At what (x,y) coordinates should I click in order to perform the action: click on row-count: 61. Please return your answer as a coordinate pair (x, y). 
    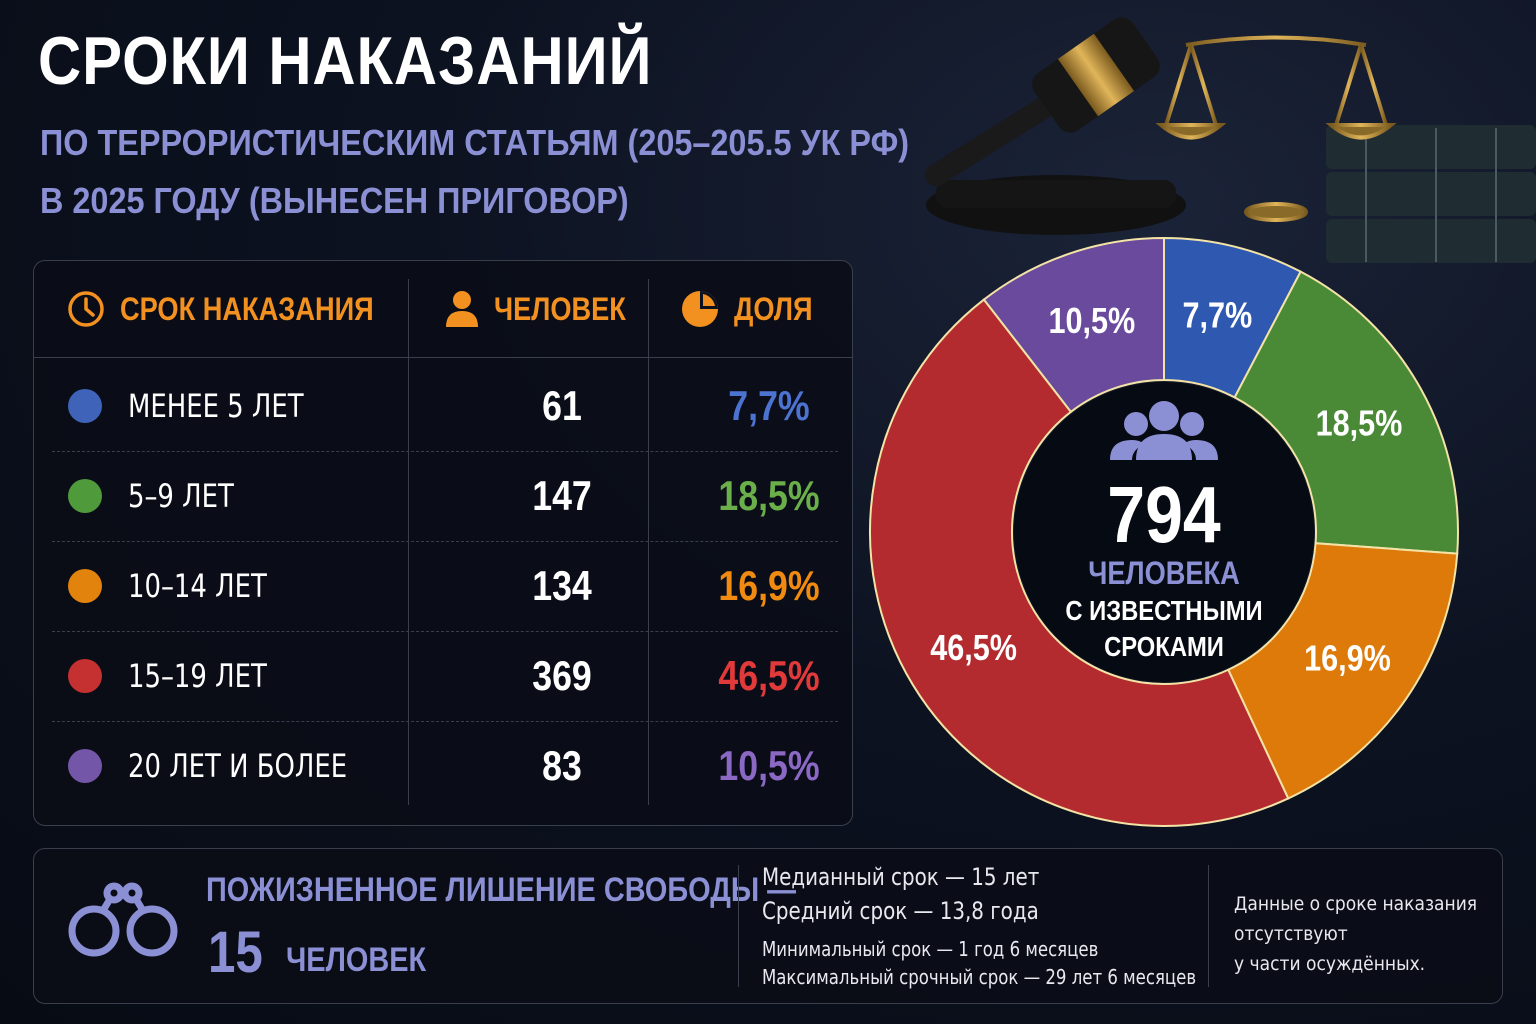
    Looking at the image, I should click on (562, 405).